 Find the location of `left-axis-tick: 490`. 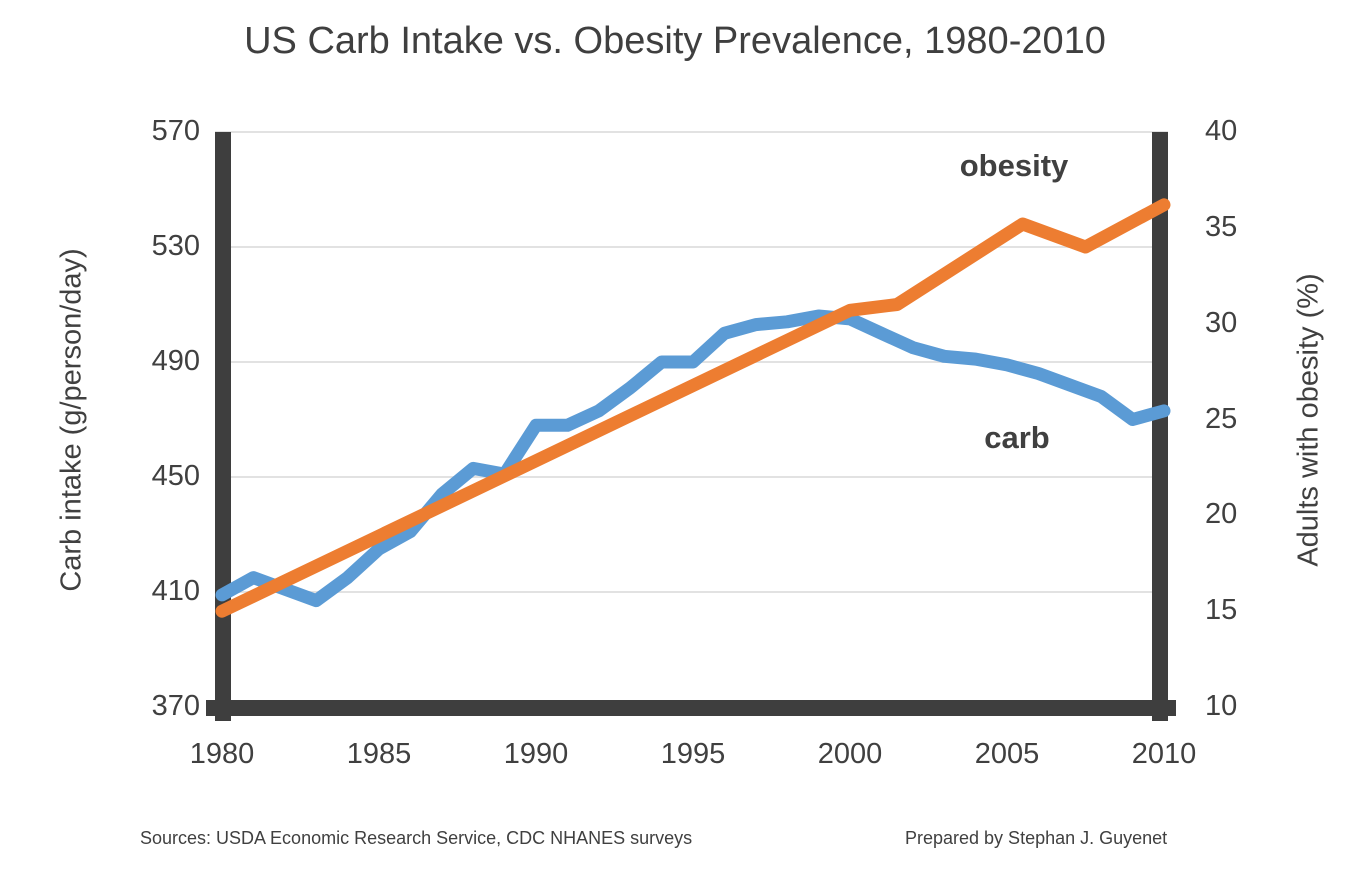

left-axis-tick: 490 is located at coordinates (175, 361).